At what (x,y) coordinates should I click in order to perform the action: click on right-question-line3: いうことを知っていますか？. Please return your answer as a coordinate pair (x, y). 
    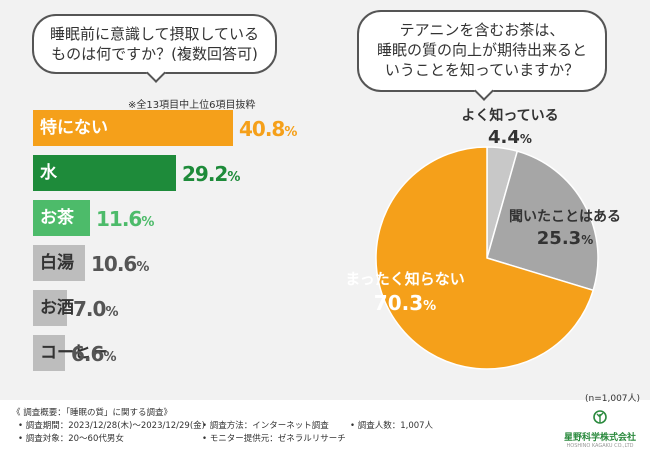
    Looking at the image, I should click on (482, 70).